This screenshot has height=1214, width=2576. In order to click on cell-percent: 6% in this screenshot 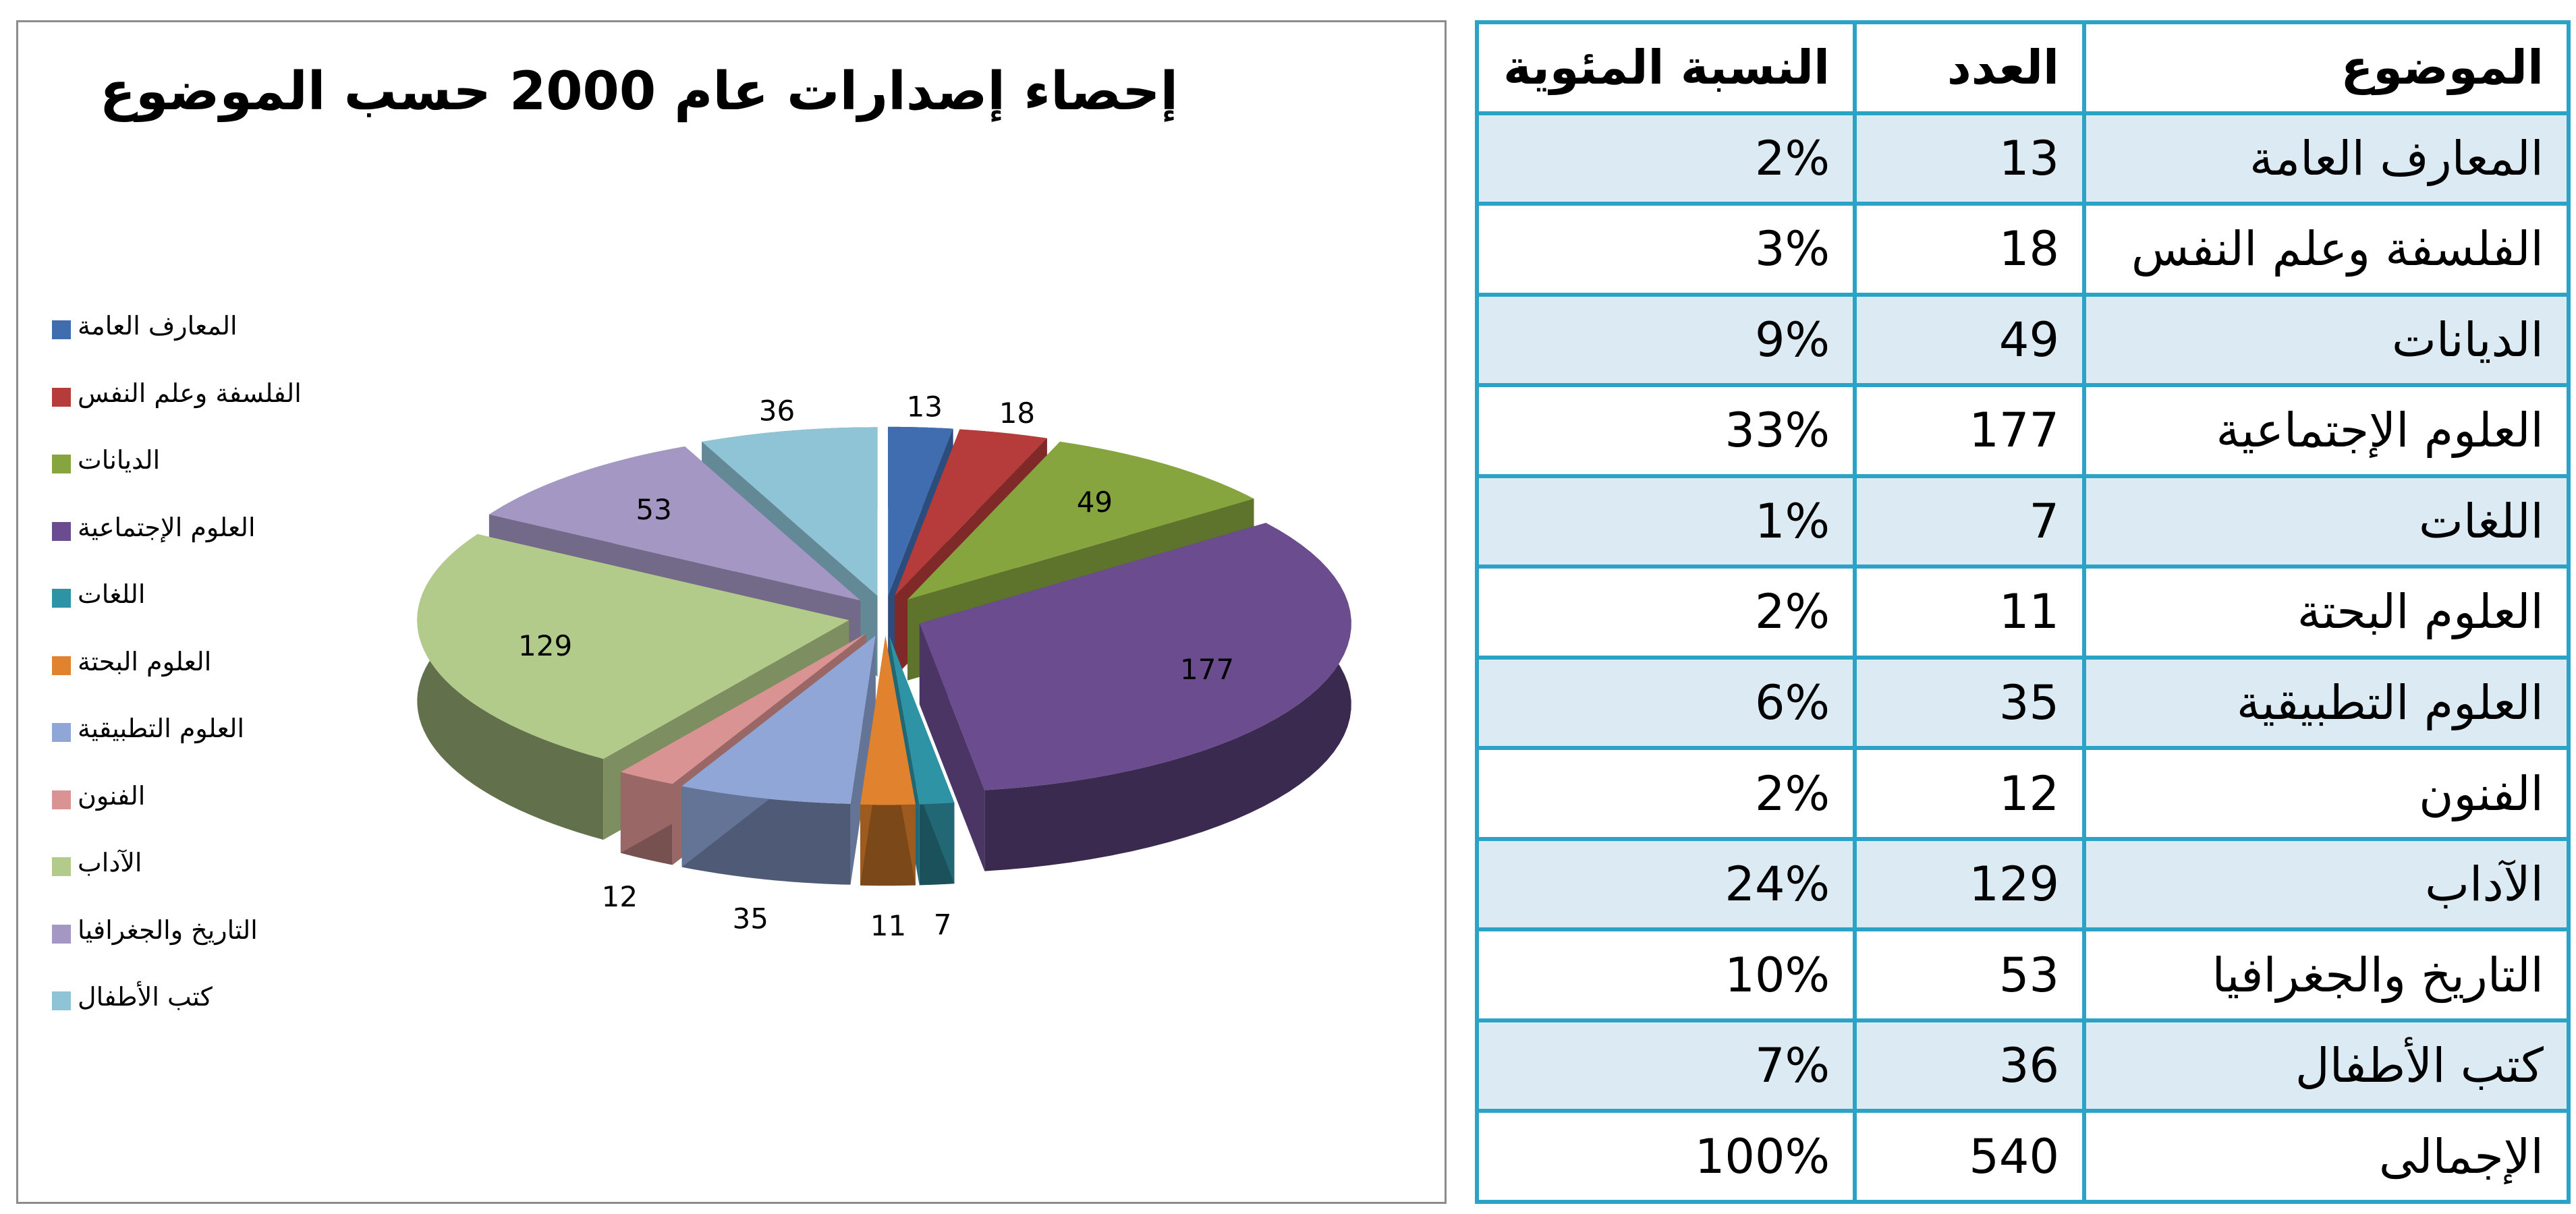, I will do `click(1666, 703)`.